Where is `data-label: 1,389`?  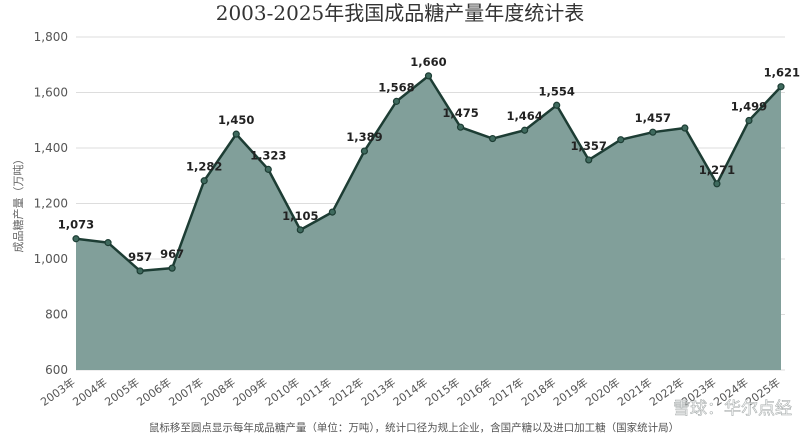 data-label: 1,389 is located at coordinates (364, 137).